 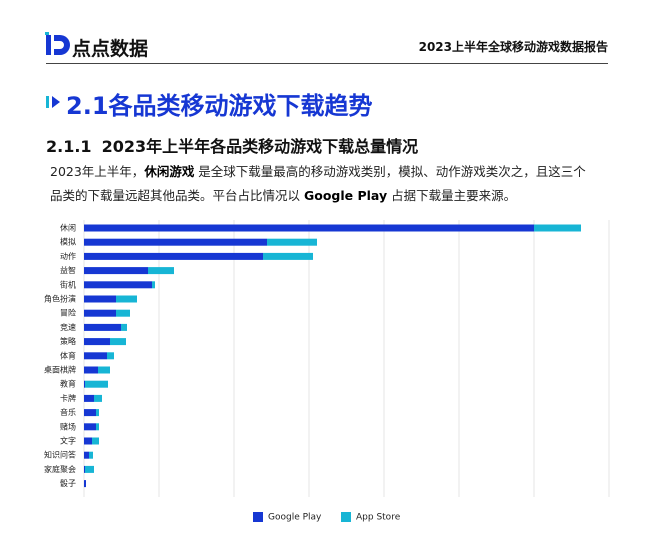 What do you see at coordinates (68, 327) in the screenshot?
I see `y-tick-label: 竞速` at bounding box center [68, 327].